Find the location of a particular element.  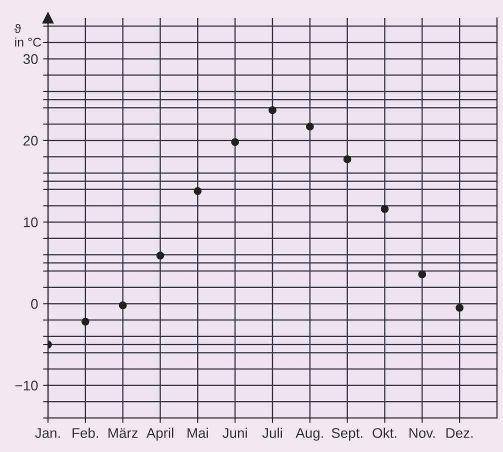

x-tick-label: Sept. is located at coordinates (347, 434).